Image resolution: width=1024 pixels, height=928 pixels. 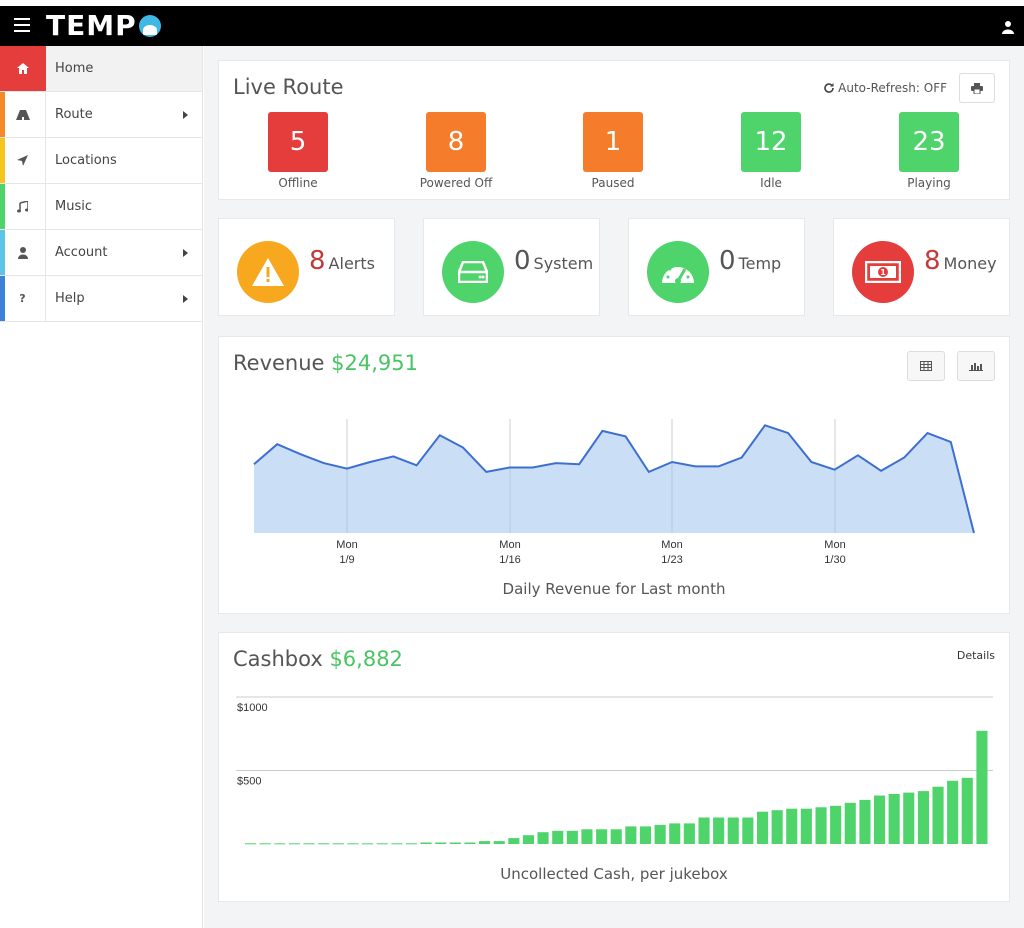 What do you see at coordinates (374, 363) in the screenshot?
I see `revenue-amount: $24,951` at bounding box center [374, 363].